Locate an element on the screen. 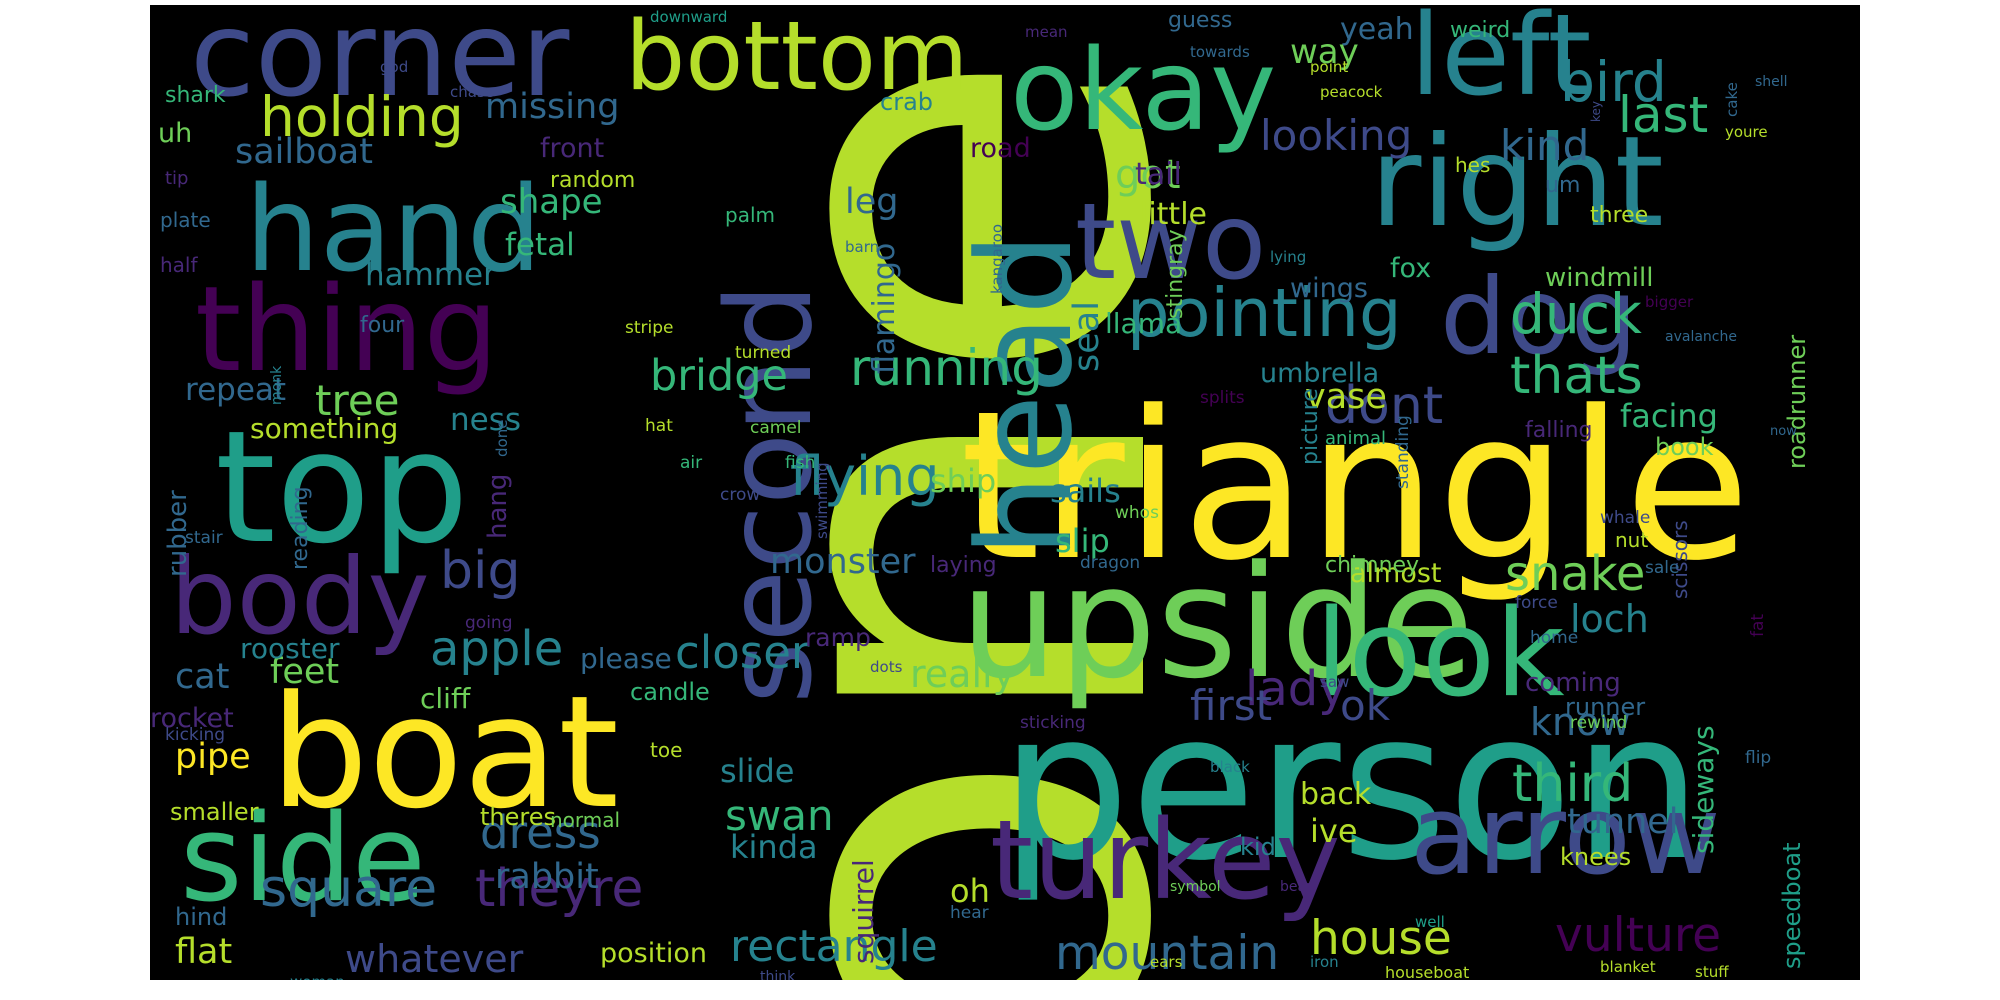 The width and height of the screenshot is (2000, 1000). word-towards: towards is located at coordinates (1220, 52).